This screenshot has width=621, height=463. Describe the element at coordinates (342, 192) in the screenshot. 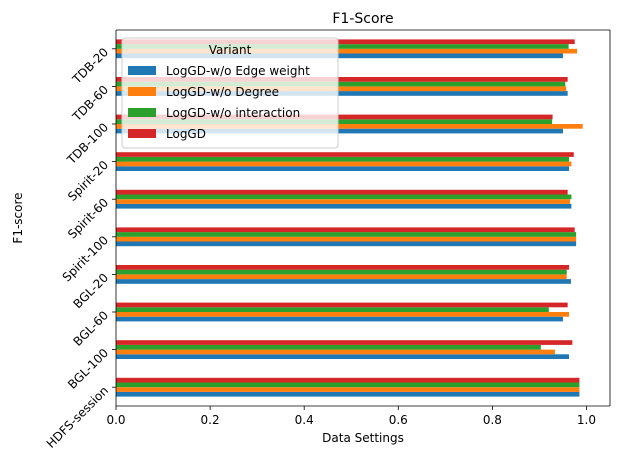

I see `bar-spirit-60-loggd` at that location.